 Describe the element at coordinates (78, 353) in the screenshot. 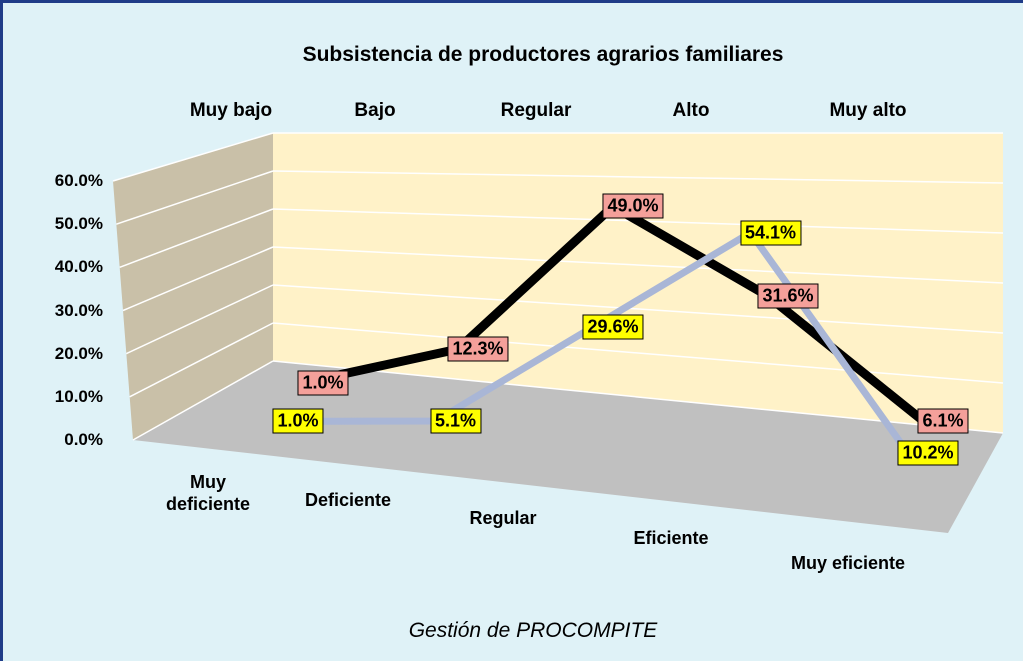

I see `y-tick-label: 20.0%` at that location.